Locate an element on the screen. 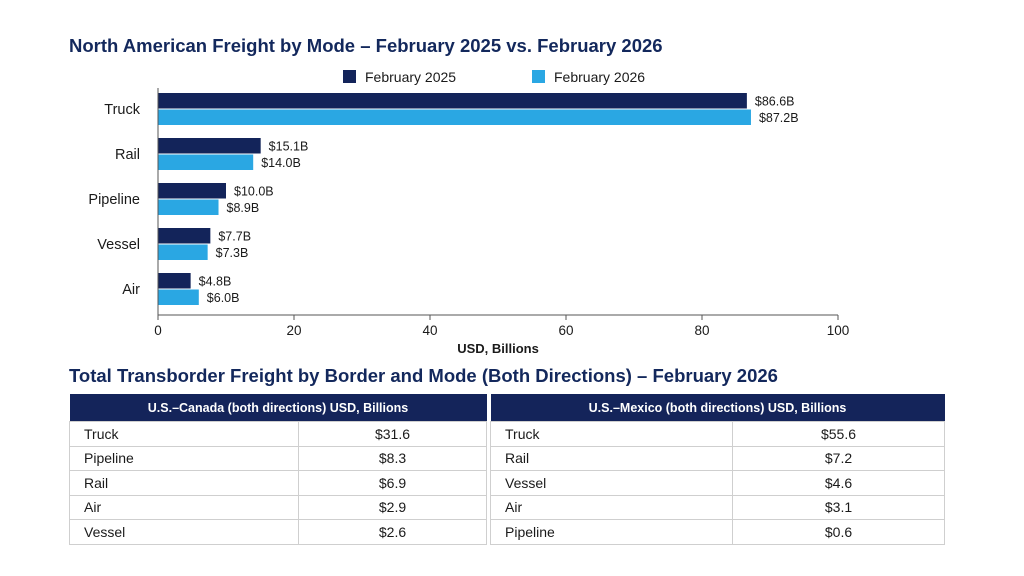  value-cell: $6.9 is located at coordinates (392, 483).